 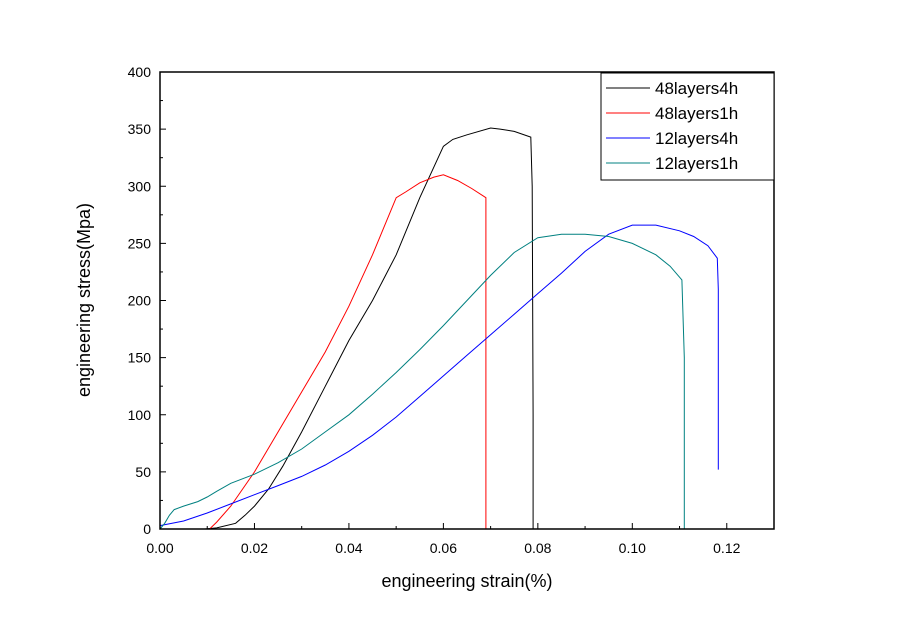 What do you see at coordinates (140, 186) in the screenshot?
I see `y-tick-label: 300` at bounding box center [140, 186].